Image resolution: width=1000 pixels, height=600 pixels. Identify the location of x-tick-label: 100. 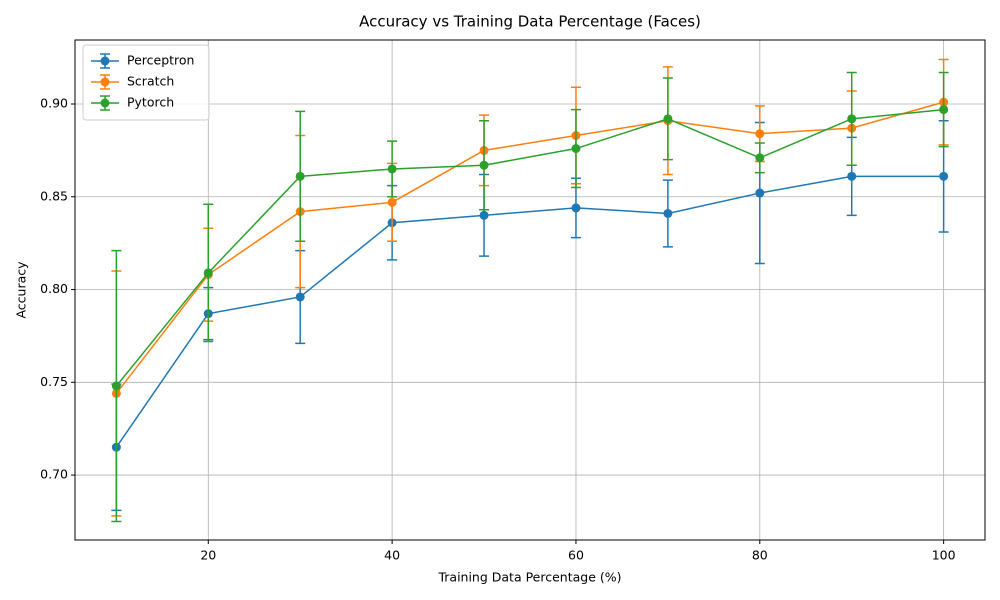
(944, 555).